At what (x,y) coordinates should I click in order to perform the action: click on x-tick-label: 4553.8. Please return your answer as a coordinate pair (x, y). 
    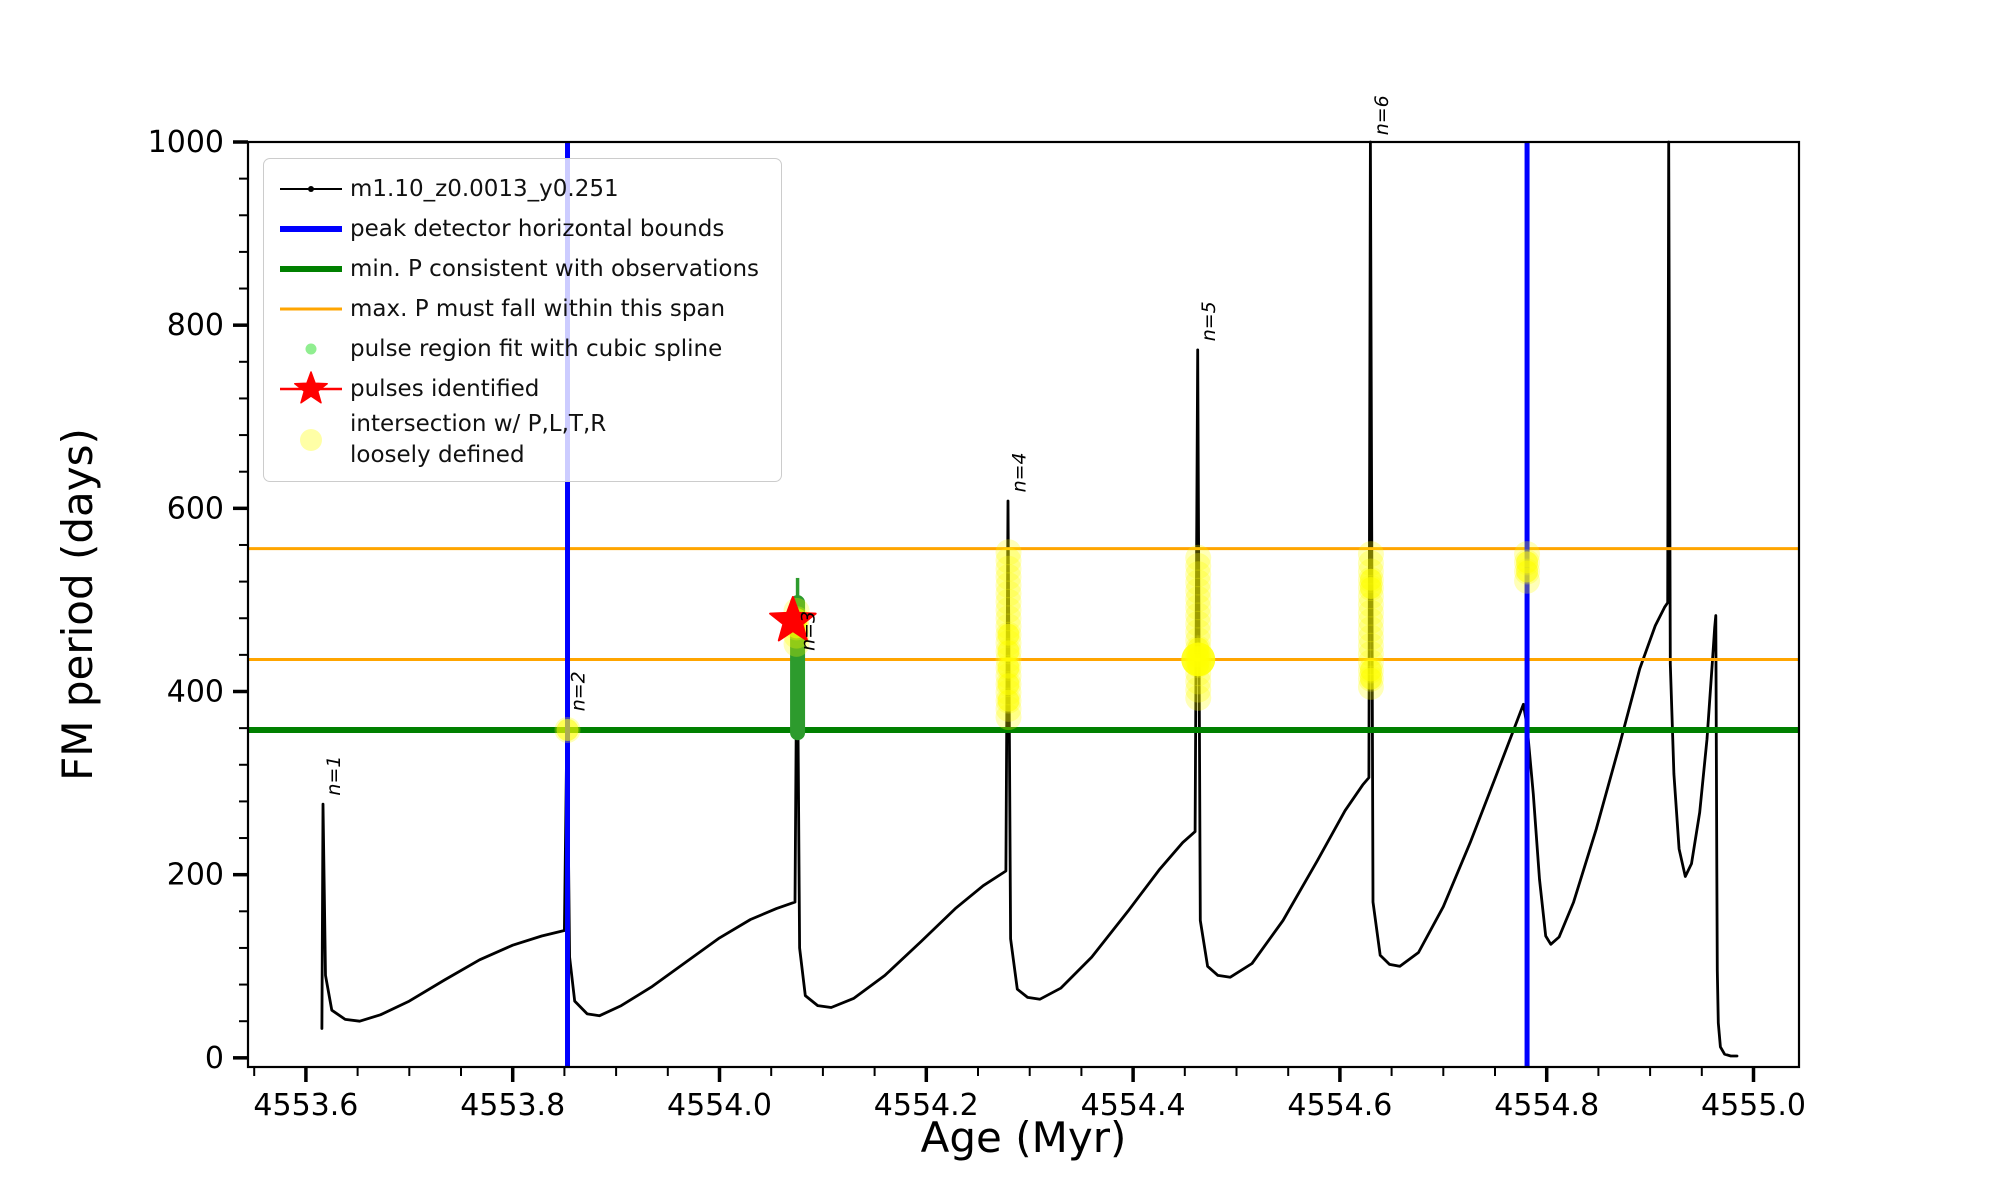
    Looking at the image, I should click on (512, 1105).